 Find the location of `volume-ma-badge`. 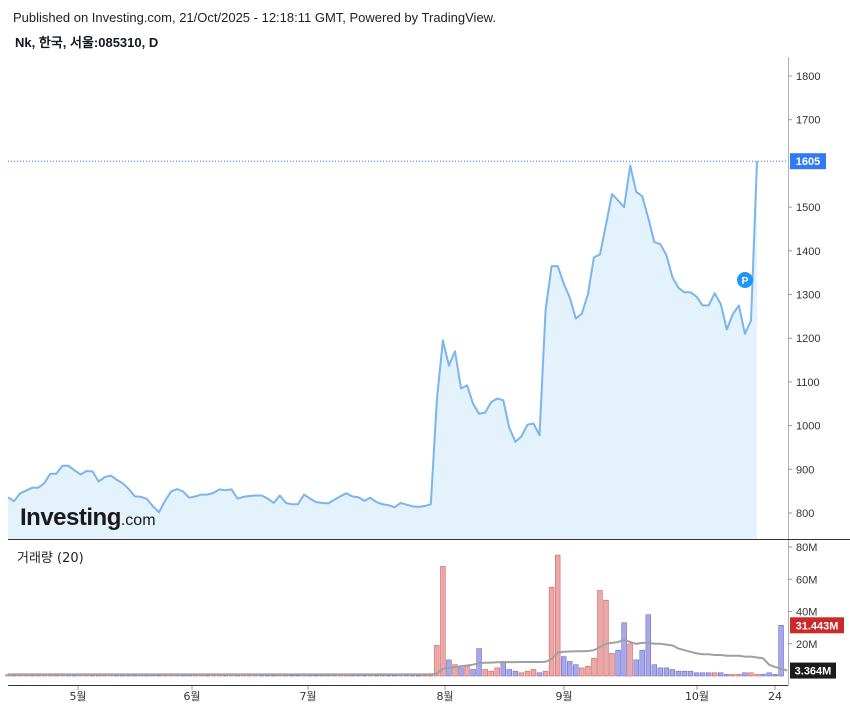

volume-ma-badge is located at coordinates (813, 670).